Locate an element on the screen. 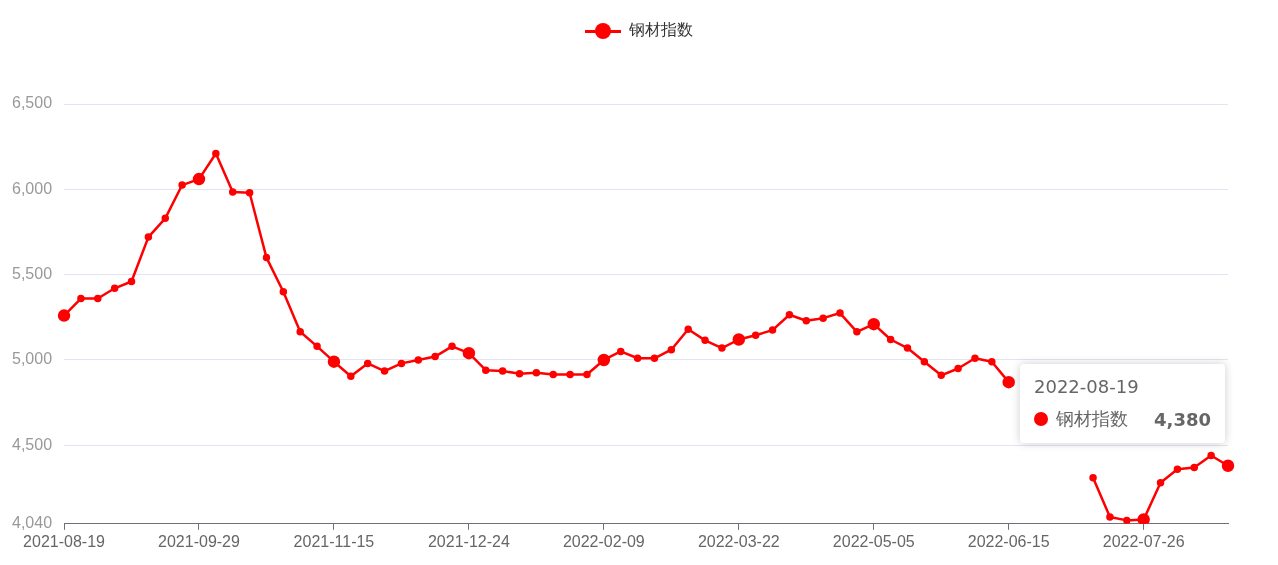 The height and width of the screenshot is (565, 1278). x-tick-label: 2021-11-15 is located at coordinates (334, 541).